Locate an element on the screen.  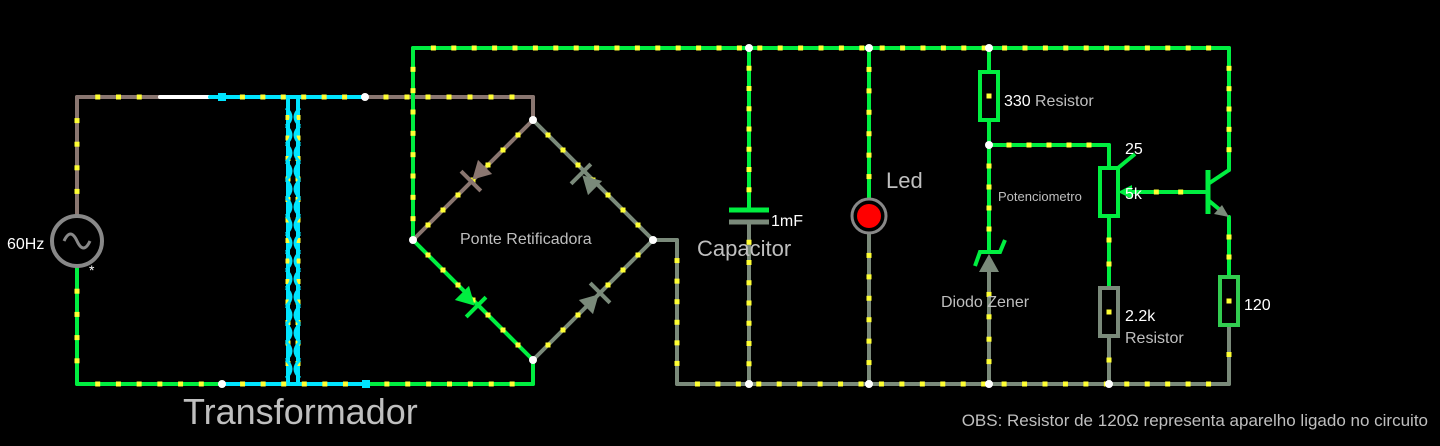
resistor1-label: Resistor is located at coordinates (1064, 101).